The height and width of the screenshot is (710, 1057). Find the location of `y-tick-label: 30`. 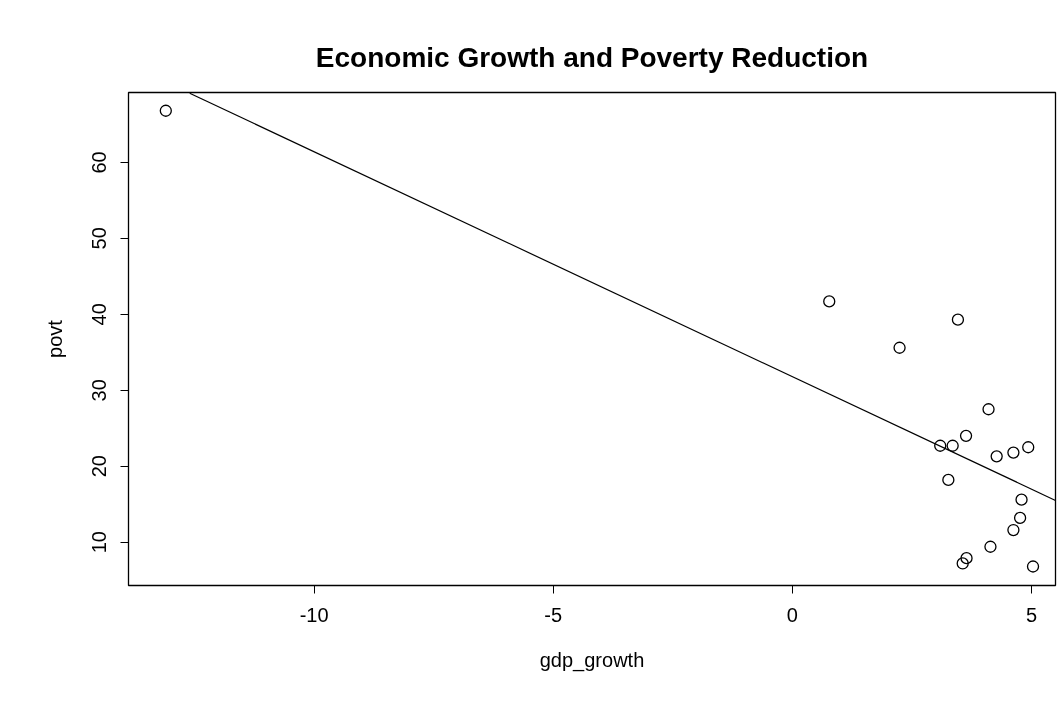

y-tick-label: 30 is located at coordinates (99, 390).